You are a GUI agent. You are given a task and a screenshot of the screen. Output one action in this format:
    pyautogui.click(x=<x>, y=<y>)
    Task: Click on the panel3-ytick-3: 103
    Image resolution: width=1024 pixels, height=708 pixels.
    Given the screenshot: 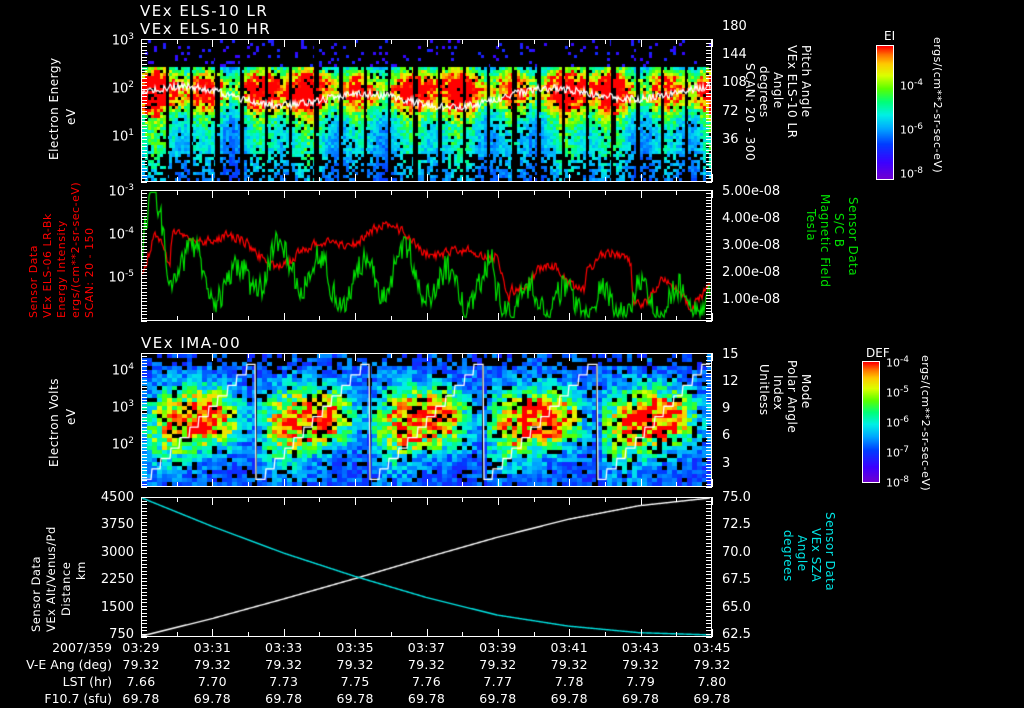 What is the action you would take?
    pyautogui.click(x=108, y=407)
    